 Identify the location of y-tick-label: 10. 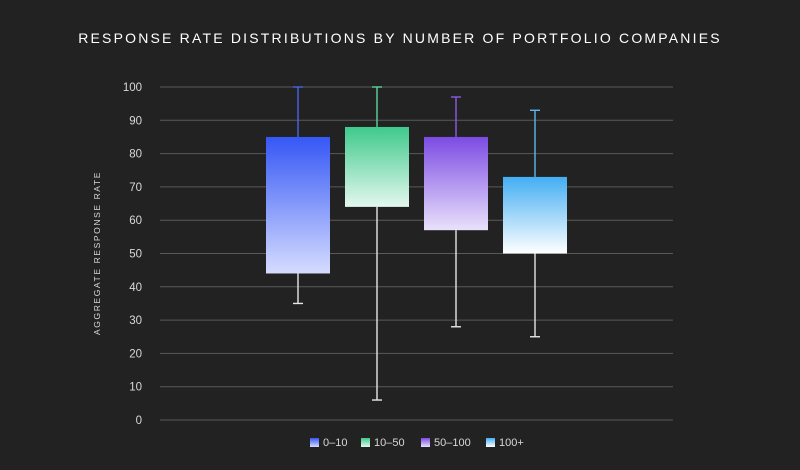
(135, 388).